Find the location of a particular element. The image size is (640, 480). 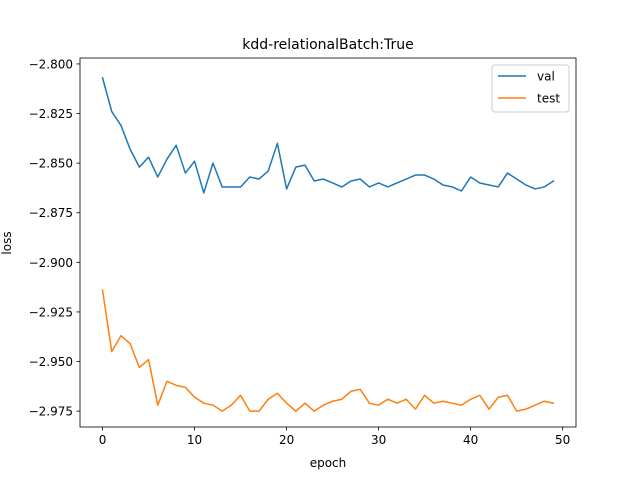

legend-label-test: test is located at coordinates (548, 99).